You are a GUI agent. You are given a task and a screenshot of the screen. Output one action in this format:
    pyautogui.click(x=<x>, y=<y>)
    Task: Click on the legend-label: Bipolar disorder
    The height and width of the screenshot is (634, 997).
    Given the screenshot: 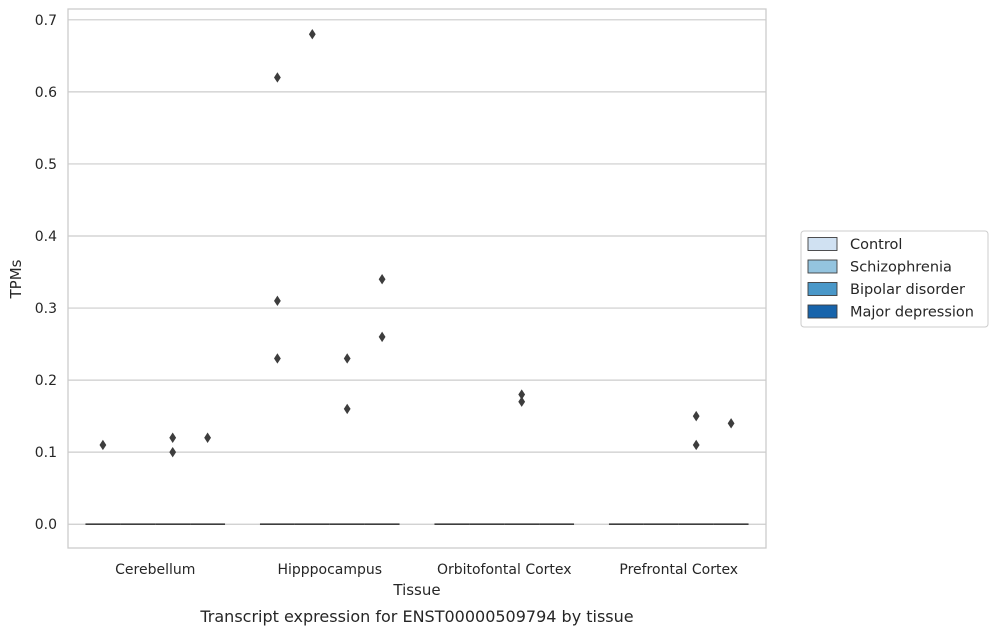 What is the action you would take?
    pyautogui.click(x=907, y=290)
    